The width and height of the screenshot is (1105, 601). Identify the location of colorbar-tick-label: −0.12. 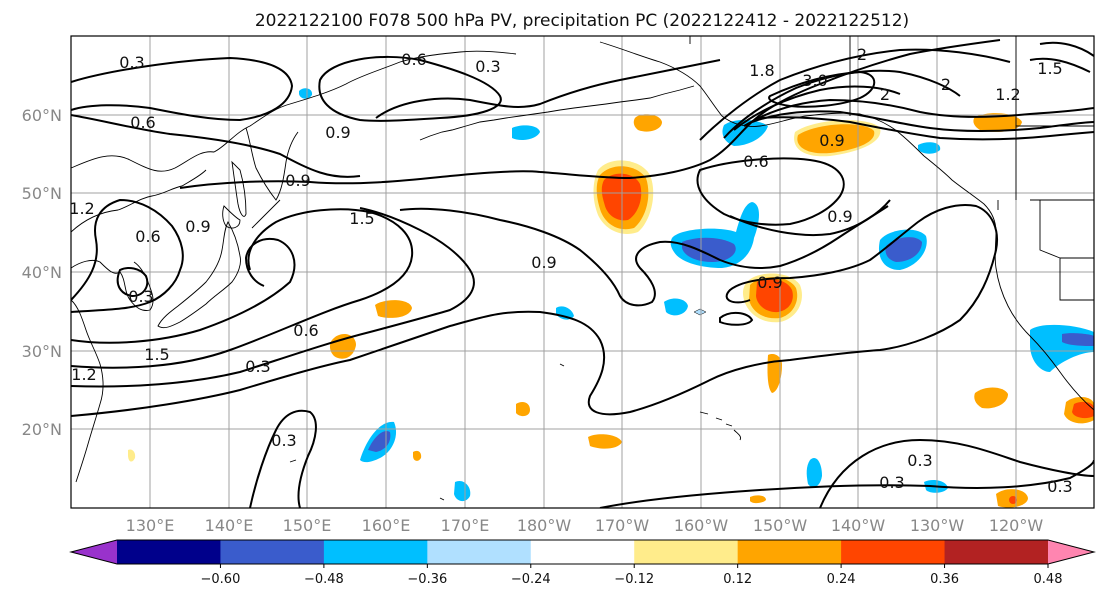
(634, 579).